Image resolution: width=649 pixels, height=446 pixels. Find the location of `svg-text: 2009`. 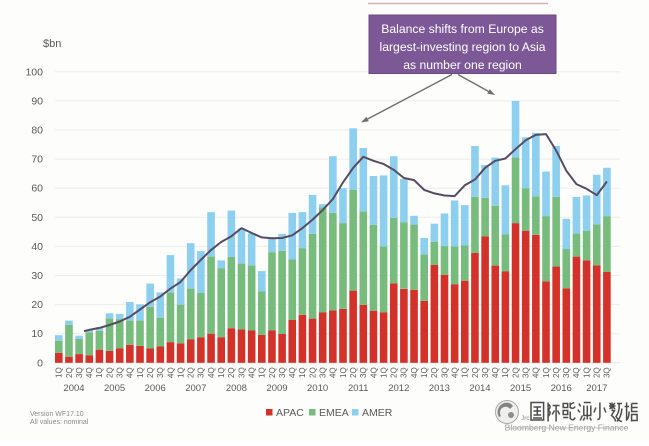

svg-text: 2009 is located at coordinates (276, 388).